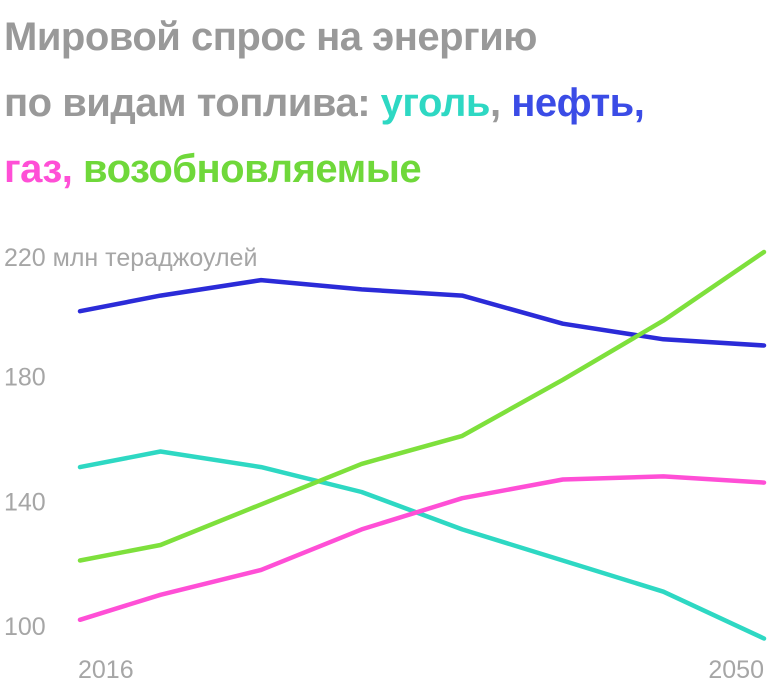 This screenshot has height=691, width=768. I want to click on y-tick-label: 100, so click(25, 627).